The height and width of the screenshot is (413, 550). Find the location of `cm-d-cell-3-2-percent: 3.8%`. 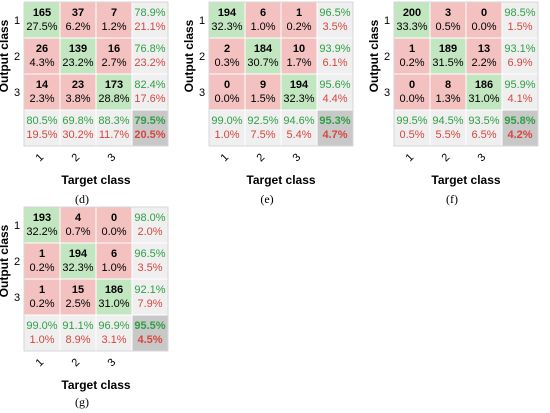

cm-d-cell-3-2-percent: 3.8% is located at coordinates (77, 99).